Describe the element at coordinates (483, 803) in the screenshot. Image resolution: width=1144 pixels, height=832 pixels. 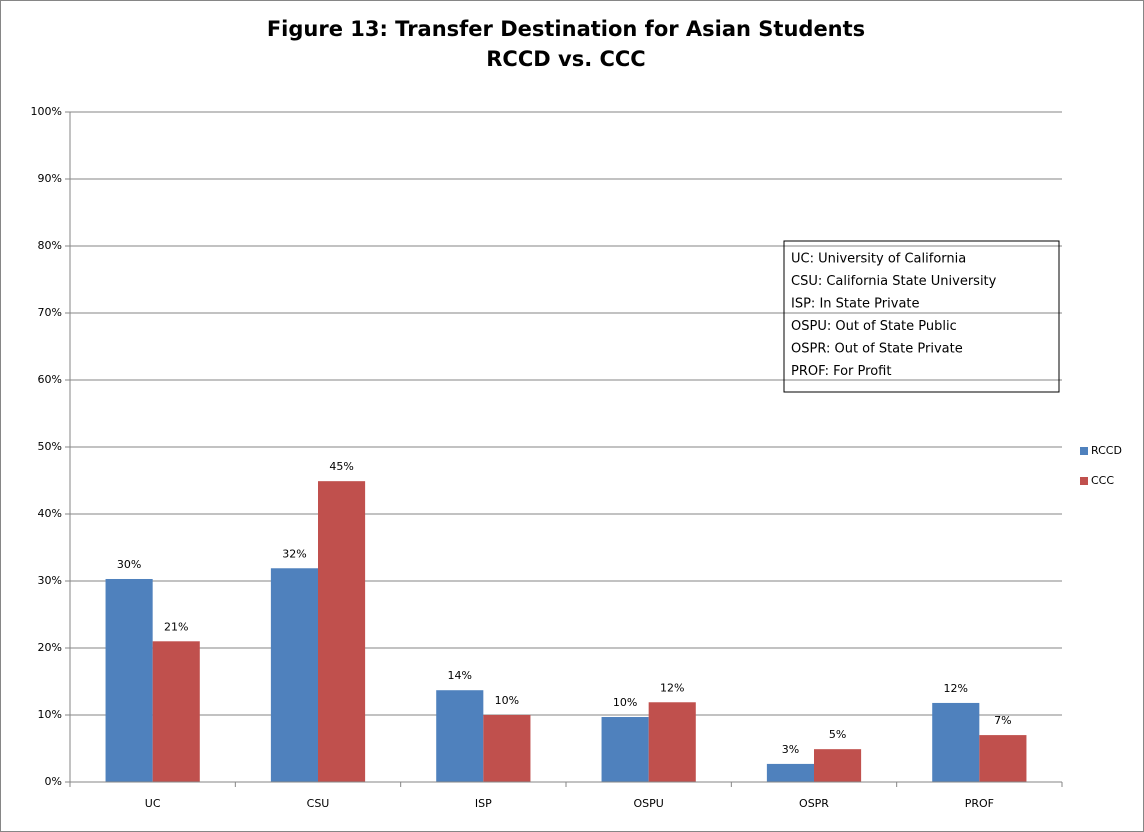
I see `x-tick-label: ISP` at that location.